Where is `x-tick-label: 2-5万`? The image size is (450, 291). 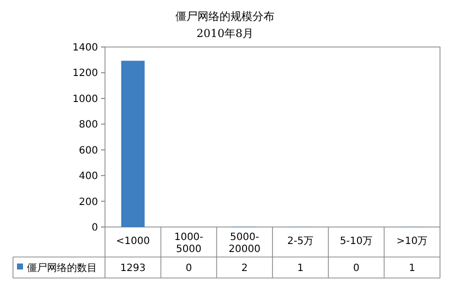 x-tick-label: 2-5万 is located at coordinates (300, 241).